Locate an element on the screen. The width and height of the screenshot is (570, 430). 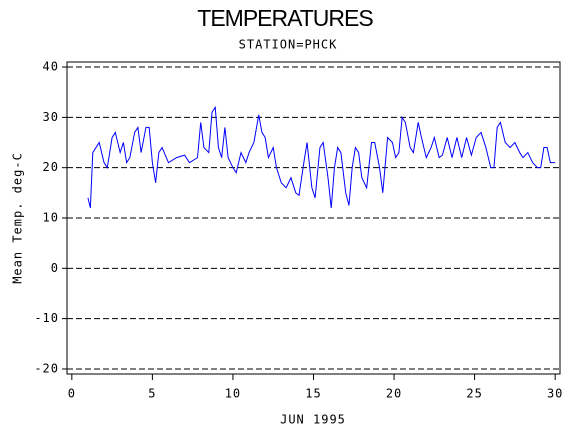
x-tick-label: 15 is located at coordinates (313, 394).